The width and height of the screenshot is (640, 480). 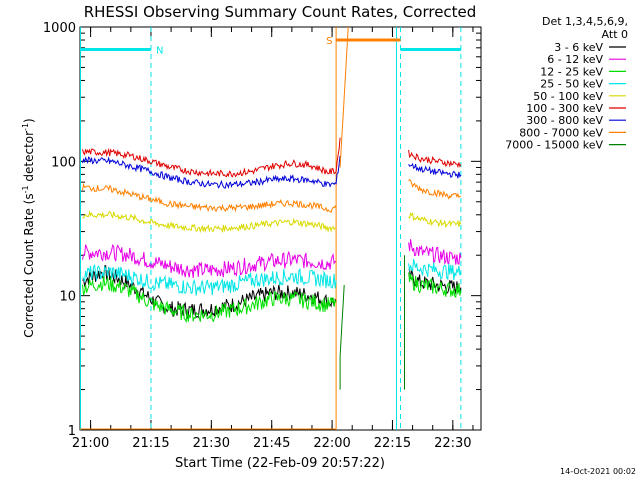 What do you see at coordinates (578, 47) in the screenshot?
I see `legend-label: 3 - 6 keV` at bounding box center [578, 47].